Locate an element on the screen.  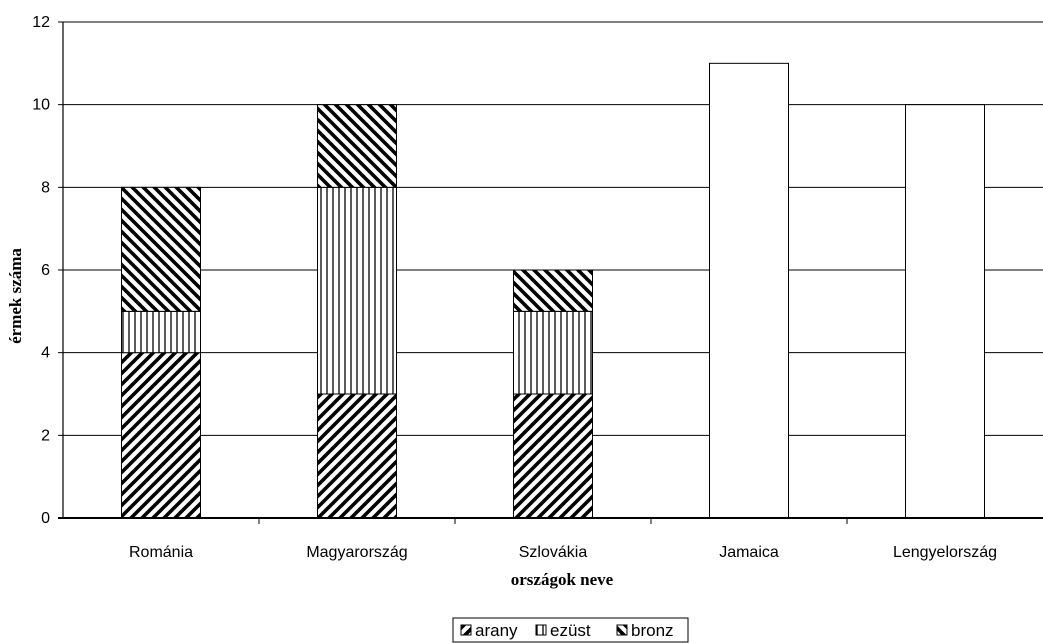
y-tick-label-12: 12 is located at coordinates (41, 22).